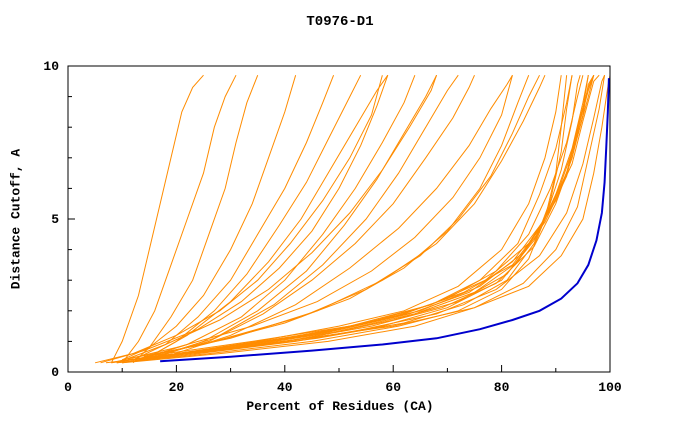  What do you see at coordinates (340, 406) in the screenshot?
I see `x-axis-label: Percent of Residues (CA)` at bounding box center [340, 406].